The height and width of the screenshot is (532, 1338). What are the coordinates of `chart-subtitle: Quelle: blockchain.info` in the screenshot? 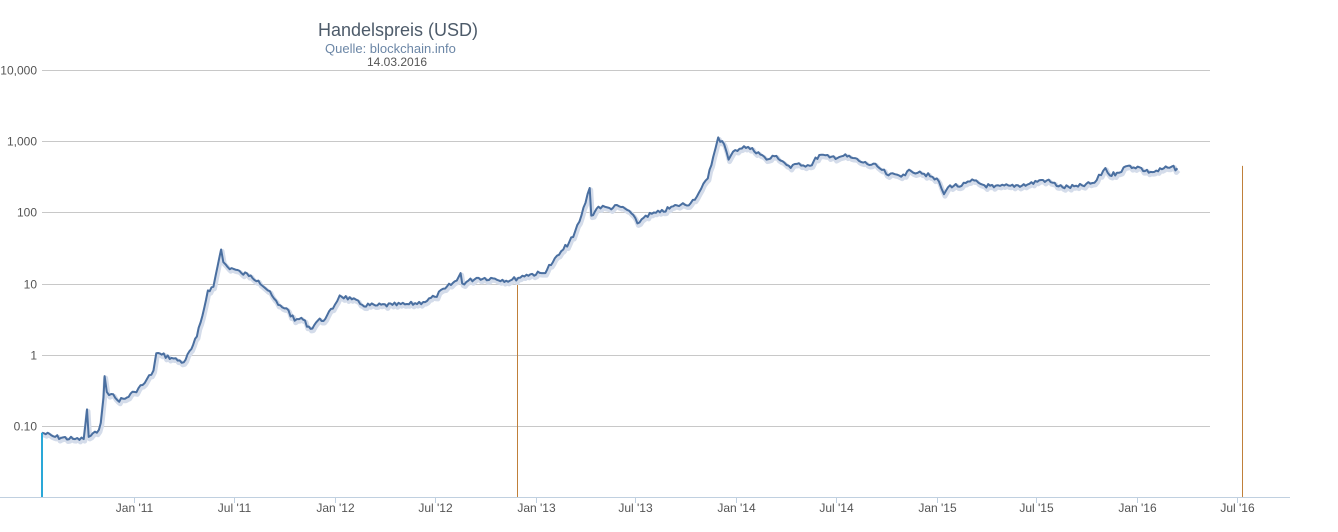 It's located at (390, 48).